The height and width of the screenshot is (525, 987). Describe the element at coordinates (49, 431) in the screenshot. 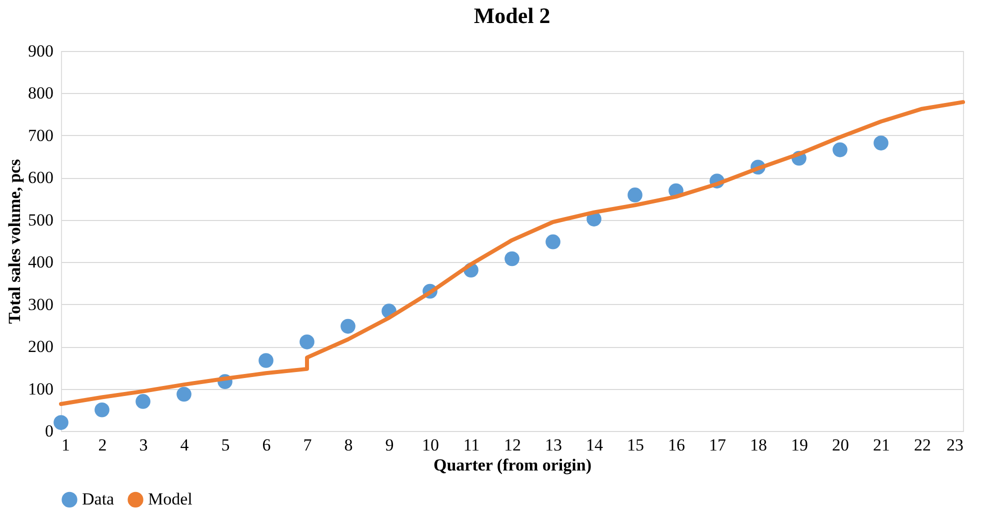

I see `y-tick-label: 0` at that location.